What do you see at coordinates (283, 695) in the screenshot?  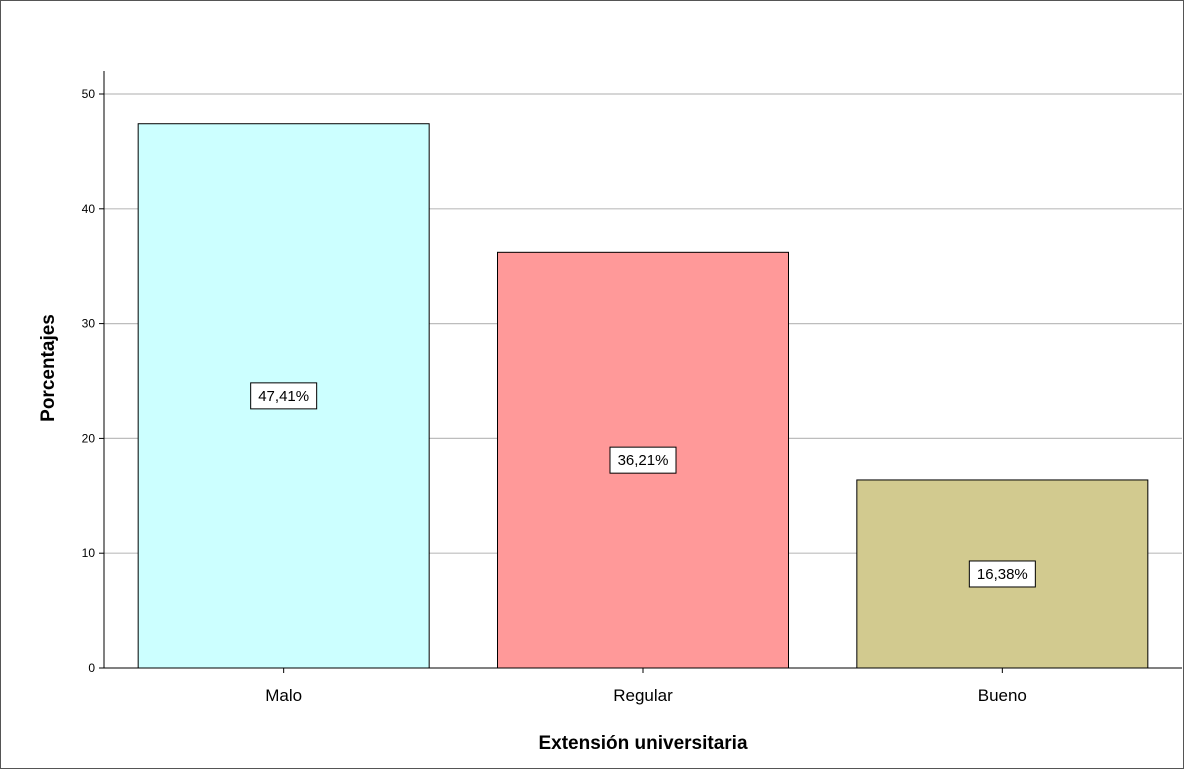 I see `x-tick-label-malo: Malo` at bounding box center [283, 695].